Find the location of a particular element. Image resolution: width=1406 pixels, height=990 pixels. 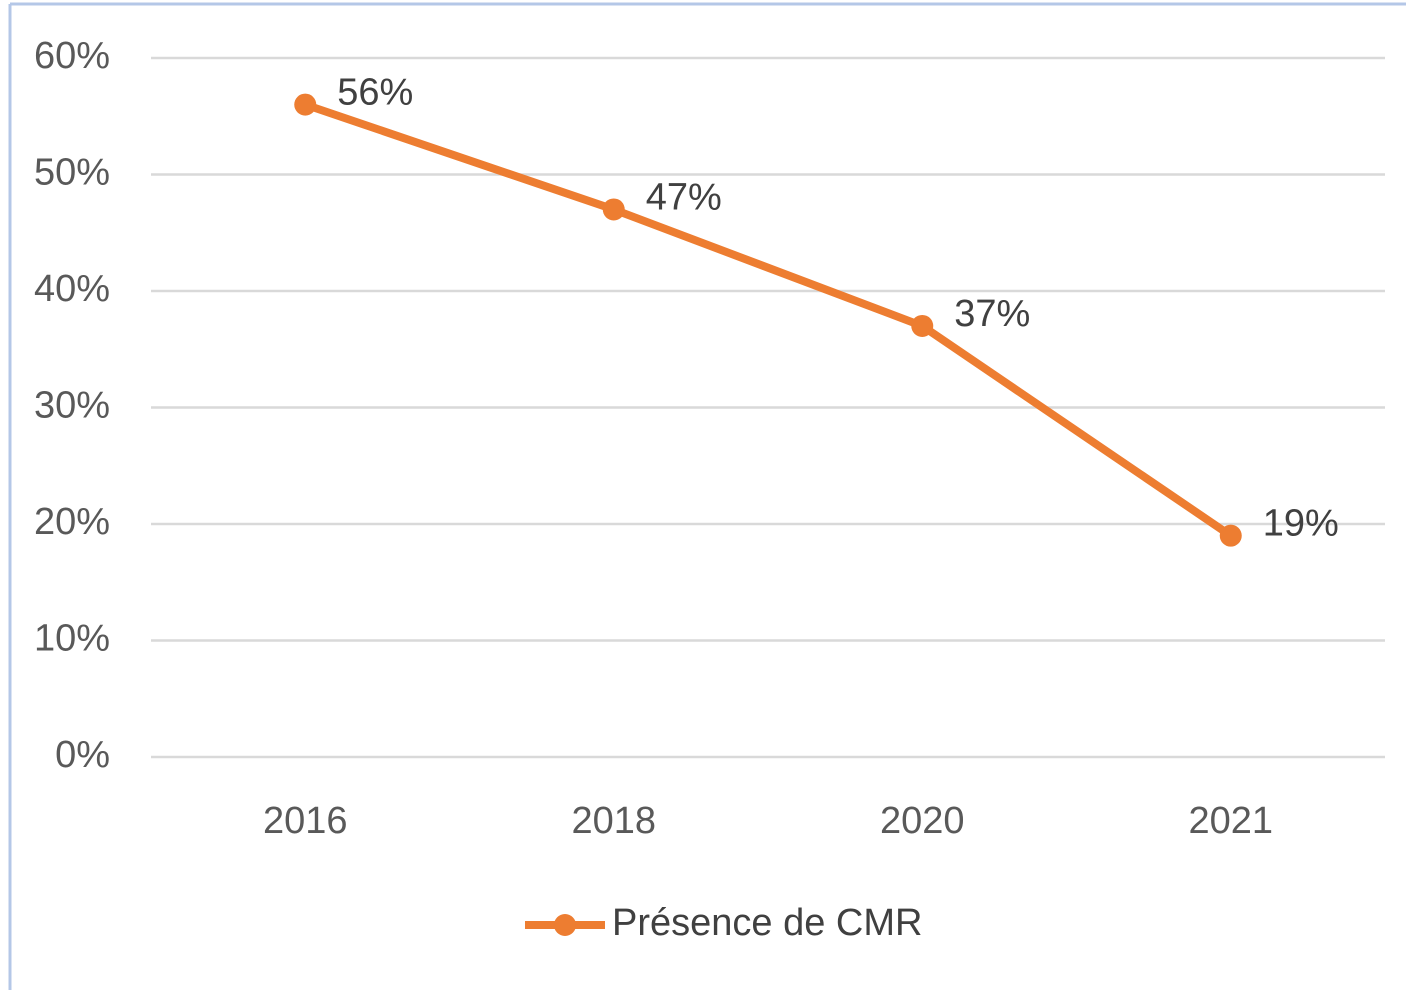

data-label: 47% is located at coordinates (684, 197).